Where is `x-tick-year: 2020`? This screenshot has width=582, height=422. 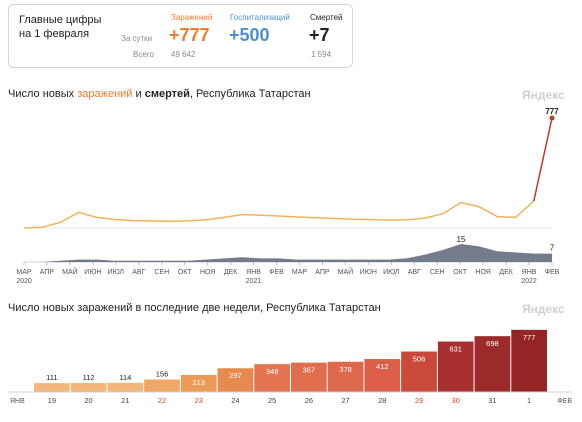 x-tick-year: 2020 is located at coordinates (24, 281).